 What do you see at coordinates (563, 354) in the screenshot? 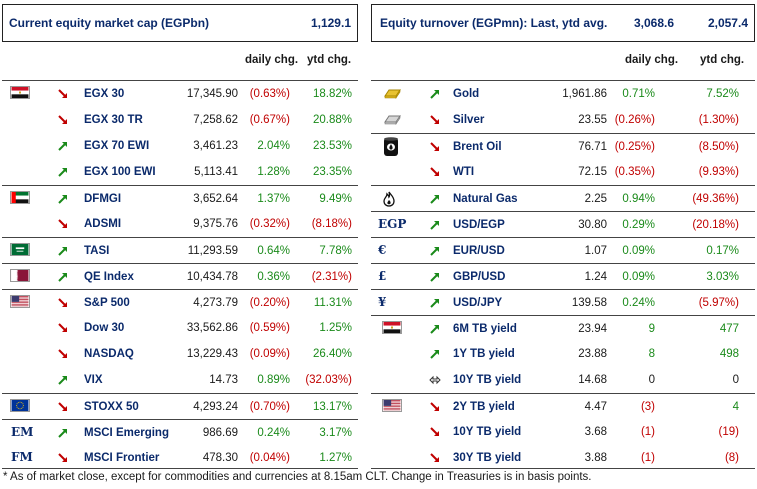
I see `market-item-row: 1Y TB yield 23.88 8 498` at bounding box center [563, 354].